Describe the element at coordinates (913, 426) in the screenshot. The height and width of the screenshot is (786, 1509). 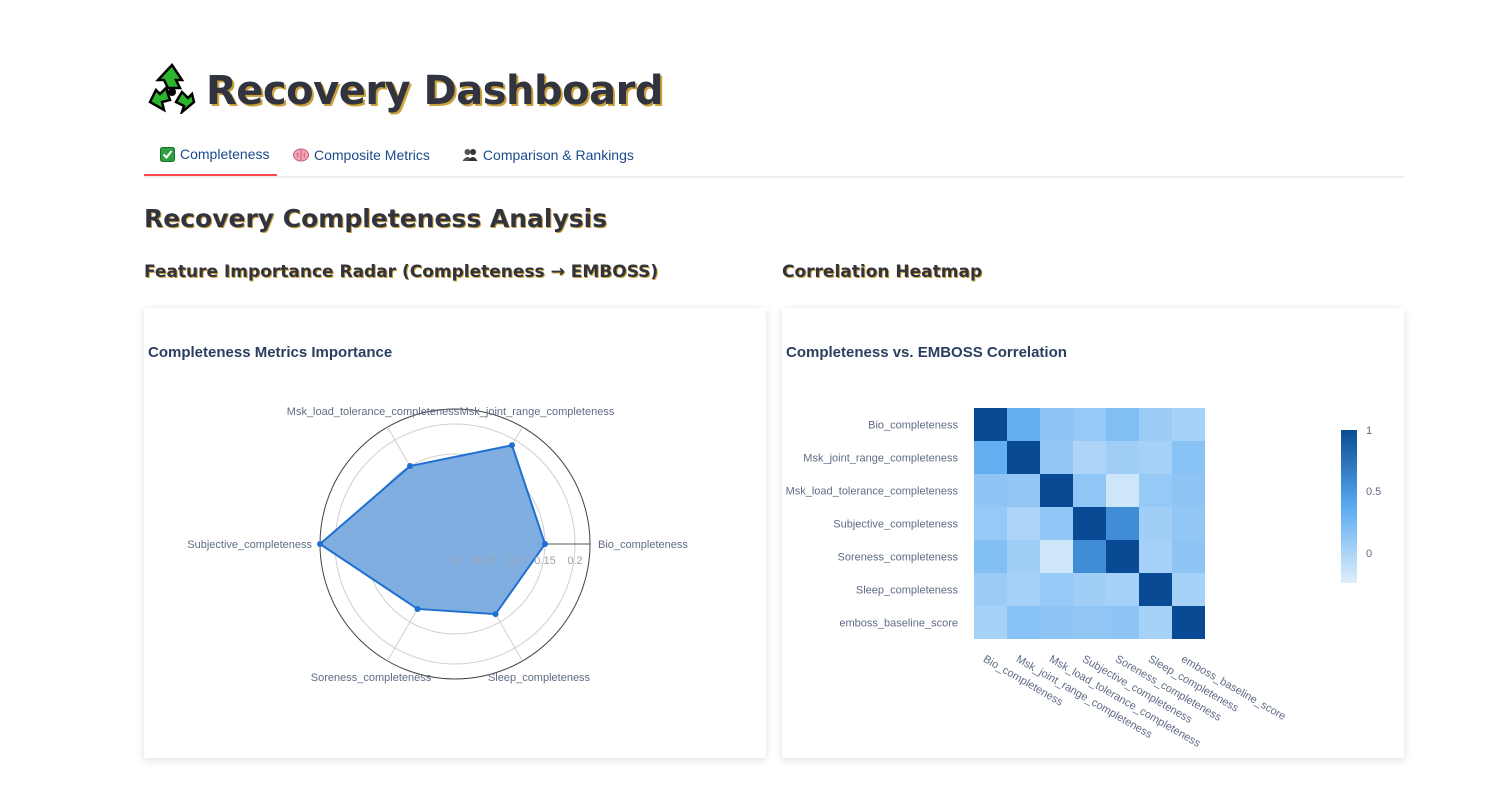
I see `row-label: Bio_completeness` at that location.